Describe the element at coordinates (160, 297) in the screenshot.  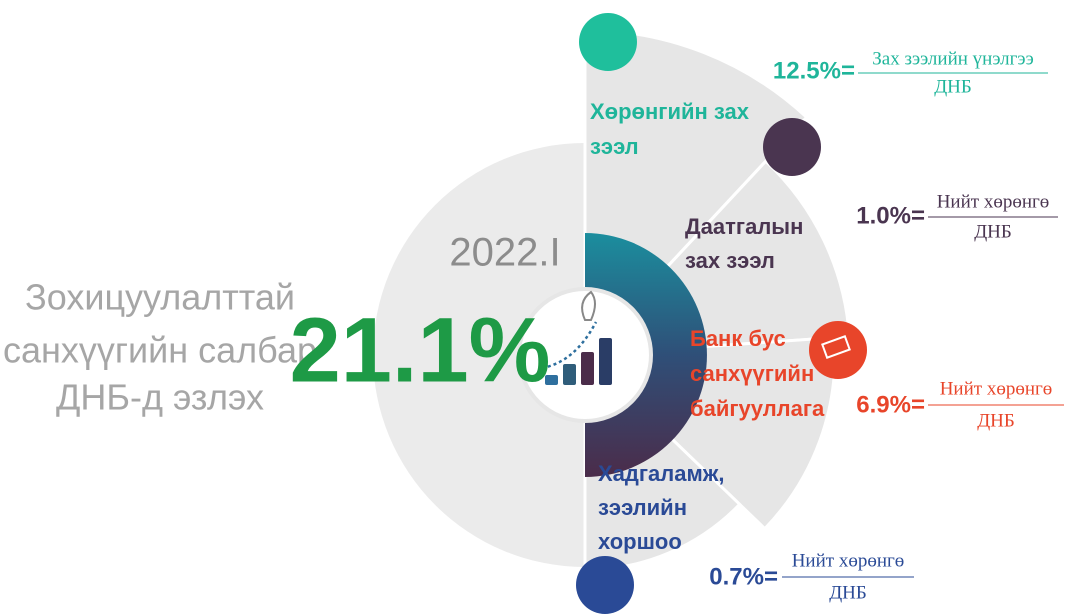
I see `title-line: Зохицуулалттай` at that location.